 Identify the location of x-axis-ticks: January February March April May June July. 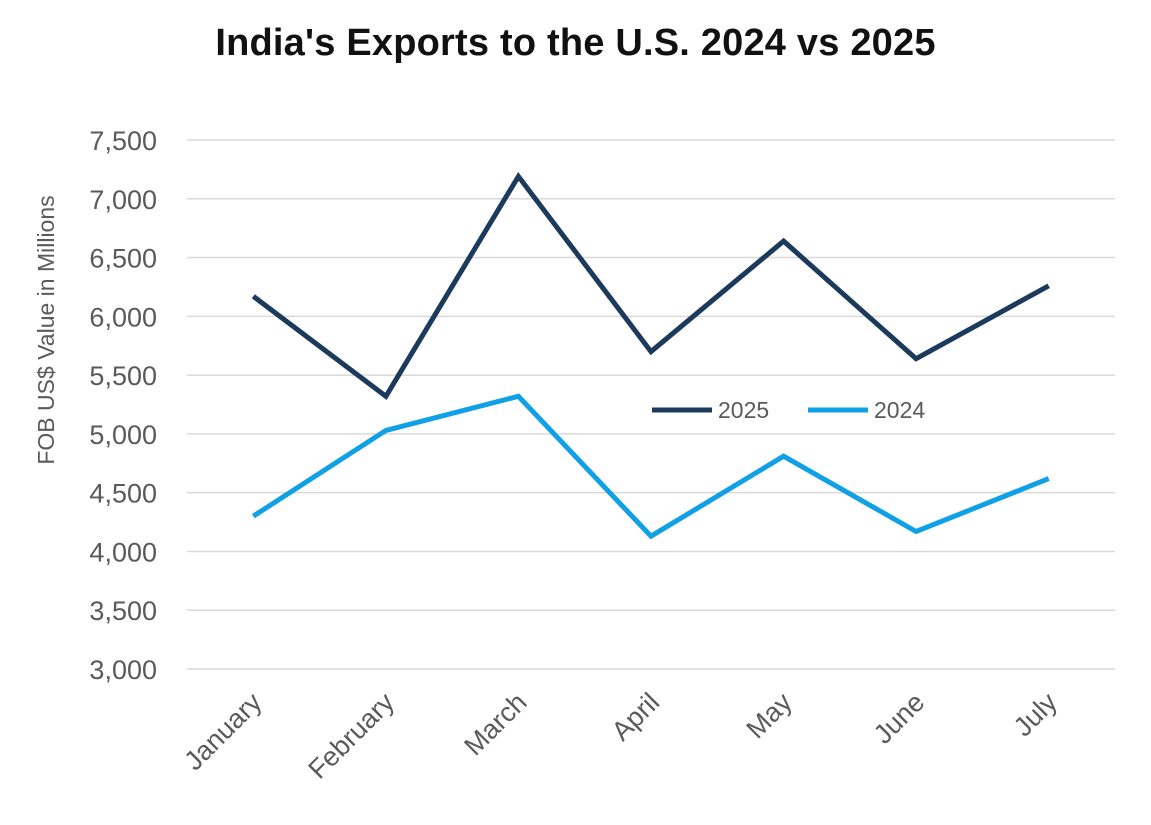
(620, 736).